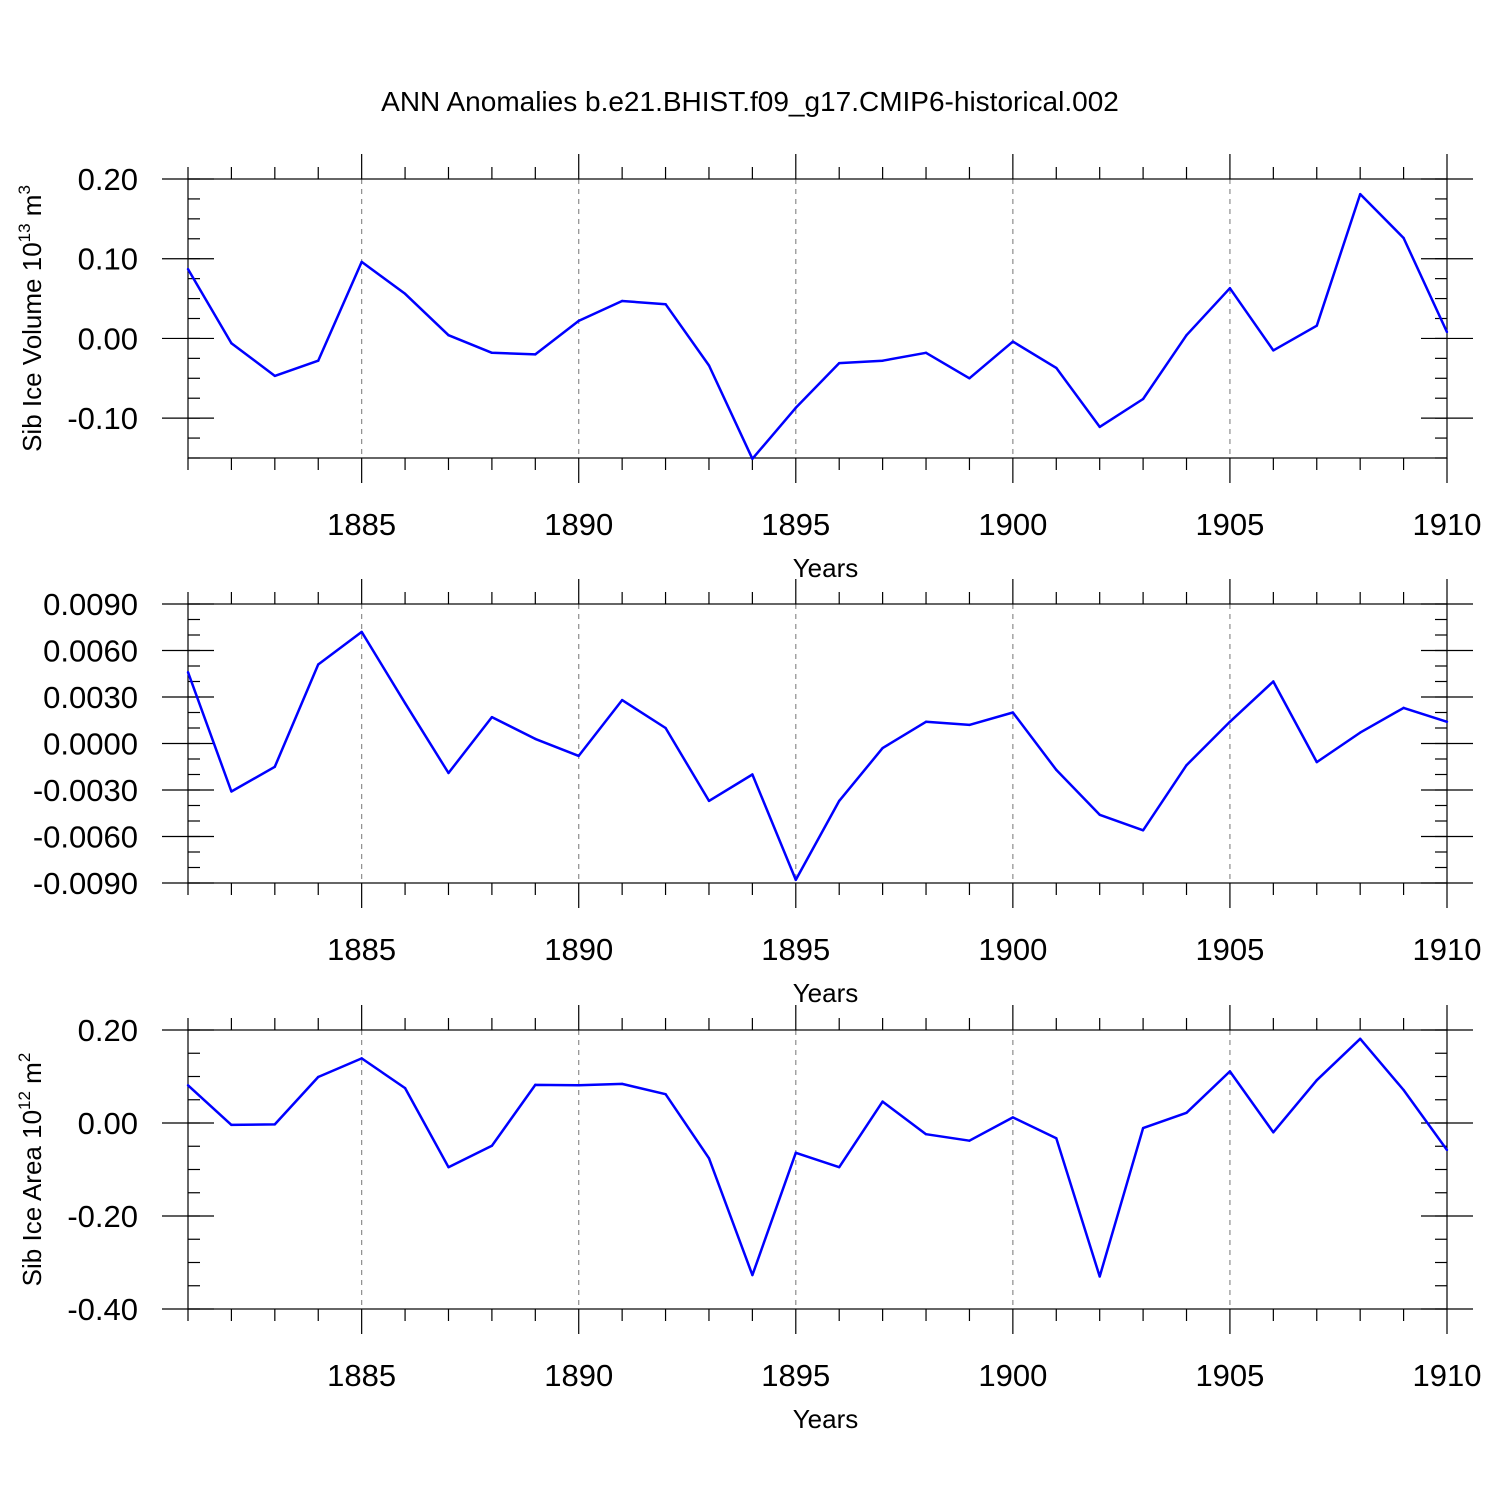 This screenshot has height=1500, width=1500. I want to click on y-axis-title: Sib Snow Volume 1013 m3, so click(0, 743).